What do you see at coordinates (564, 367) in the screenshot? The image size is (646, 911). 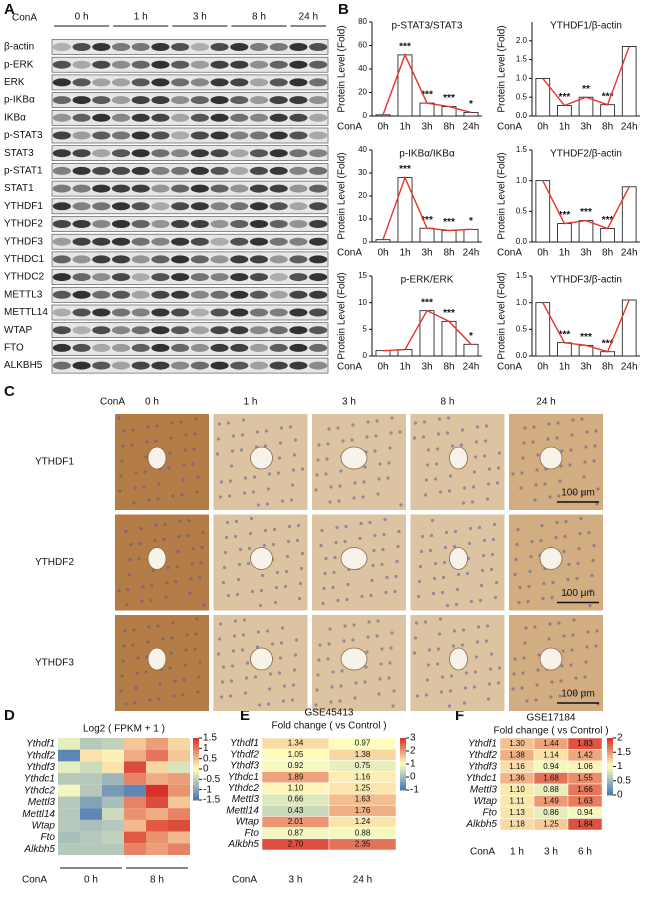 I see `x-tick-label: 1h` at bounding box center [564, 367].